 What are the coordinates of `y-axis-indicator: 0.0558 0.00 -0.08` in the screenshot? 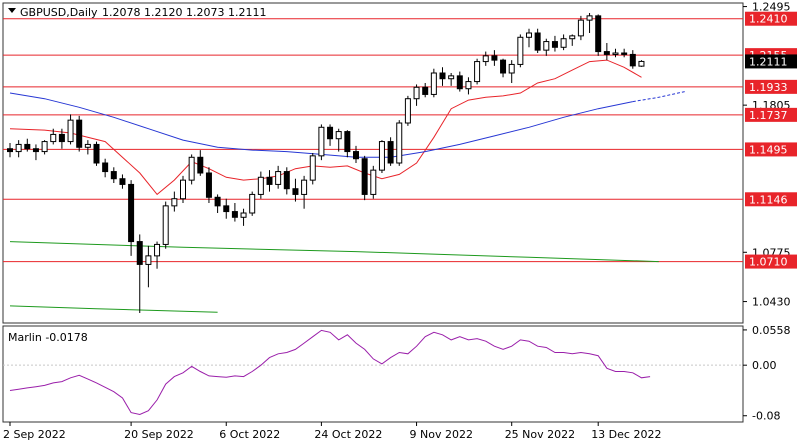 It's located at (767, 373).